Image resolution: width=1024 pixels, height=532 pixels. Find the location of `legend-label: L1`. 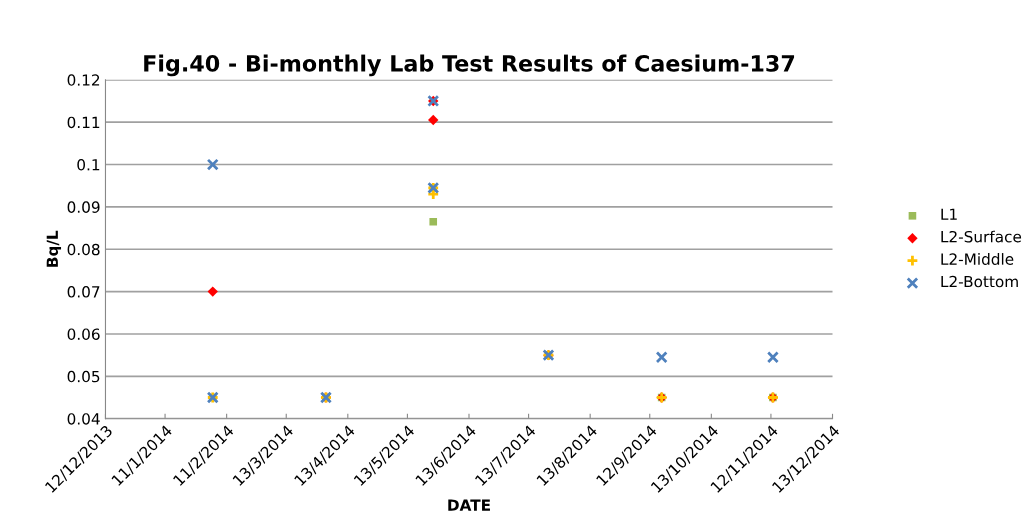

legend-label: L1 is located at coordinates (949, 214).